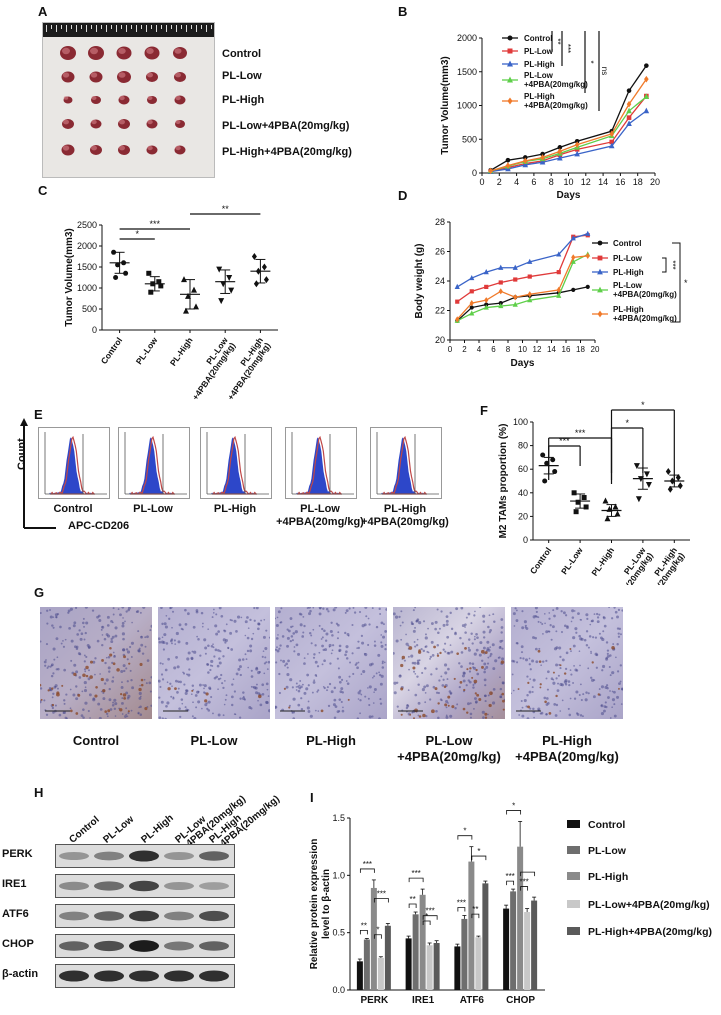  What do you see at coordinates (440, 281) in the screenshot?
I see `ytick-label: 24` at bounding box center [440, 281].